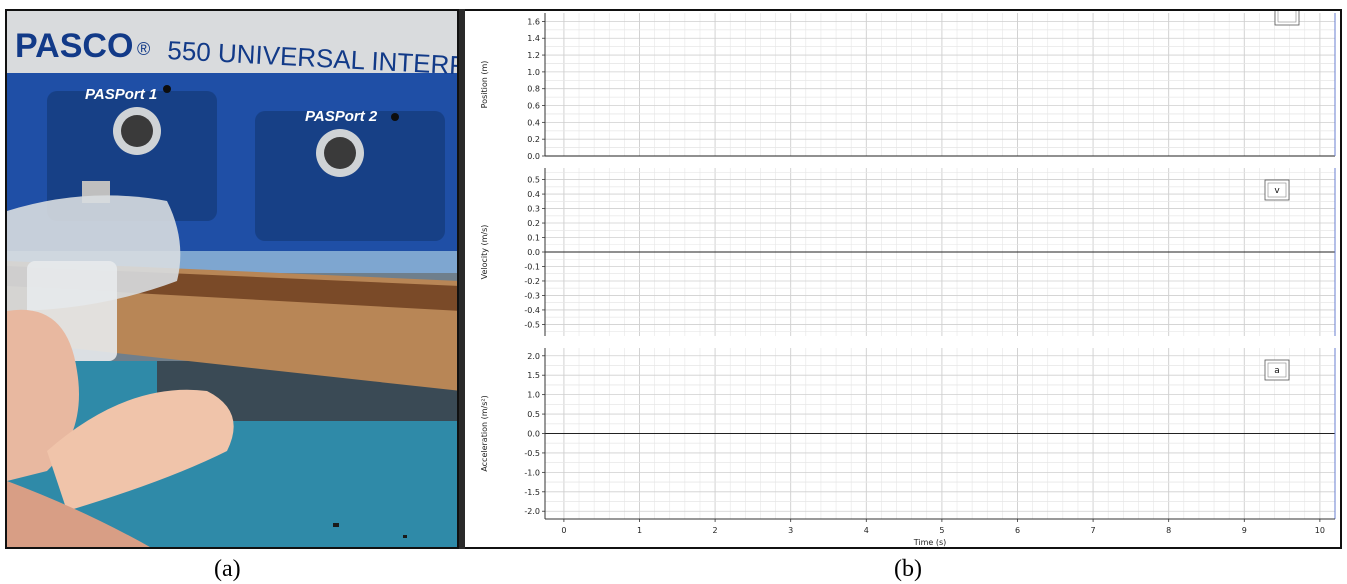  What do you see at coordinates (533, 89) in the screenshot?
I see `y-tick-label: 0.8` at bounding box center [533, 89].